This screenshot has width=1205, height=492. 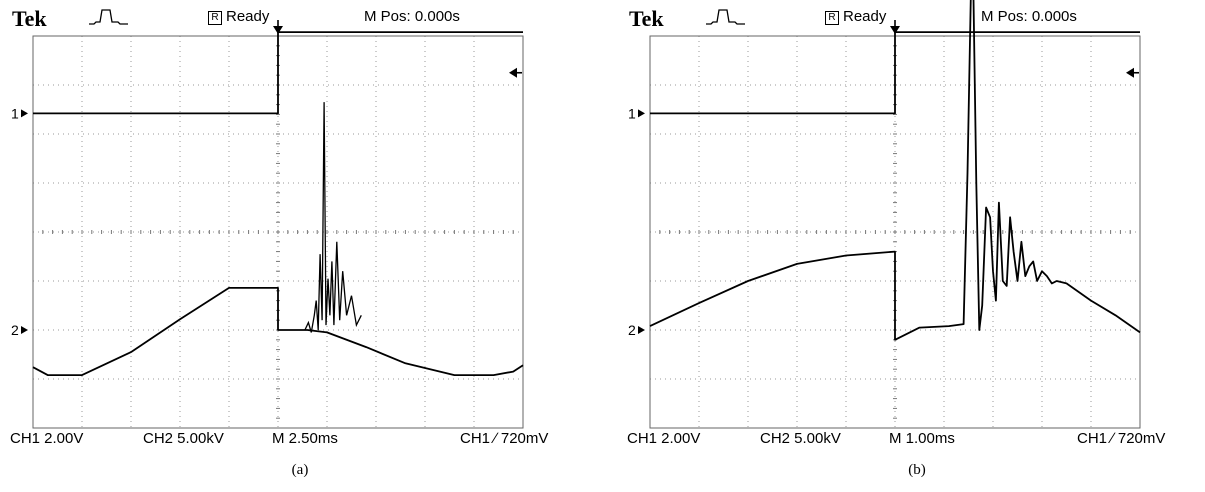 What do you see at coordinates (917, 470) in the screenshot?
I see `figure-caption: (b)` at bounding box center [917, 470].